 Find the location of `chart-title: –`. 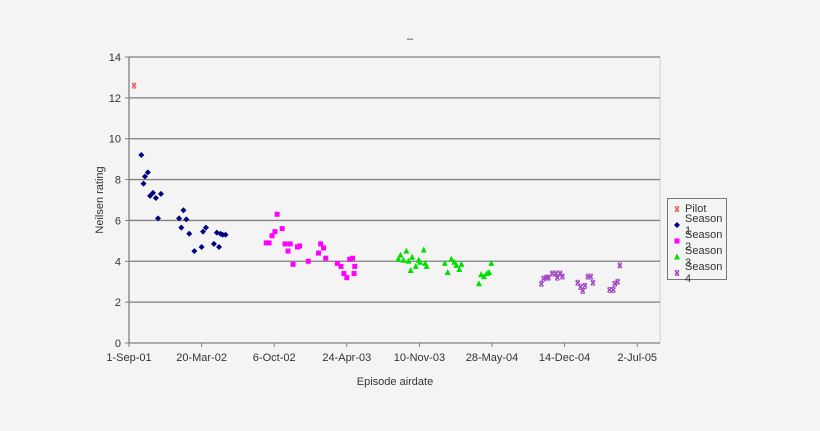

chart-title: – is located at coordinates (410, 39).